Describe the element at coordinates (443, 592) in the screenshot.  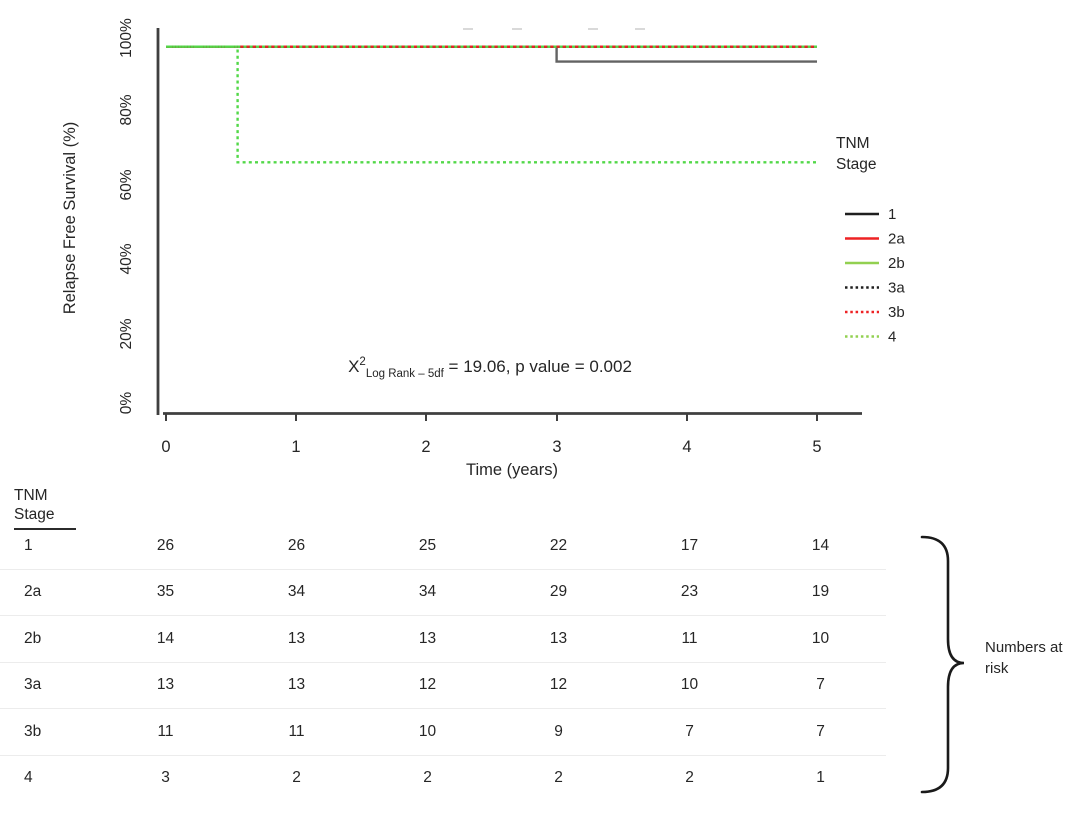
I see `table-row: 2a 35 34 34 29 23 19` at that location.